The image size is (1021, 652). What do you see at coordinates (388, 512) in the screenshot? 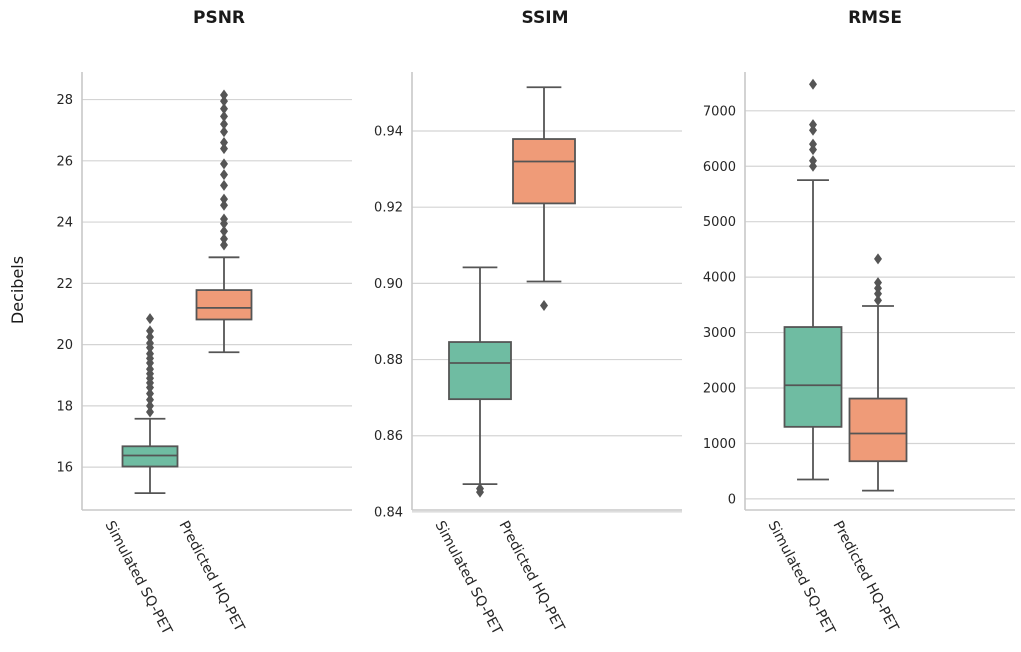
I see `y-tick-label: 0.84` at bounding box center [388, 512].